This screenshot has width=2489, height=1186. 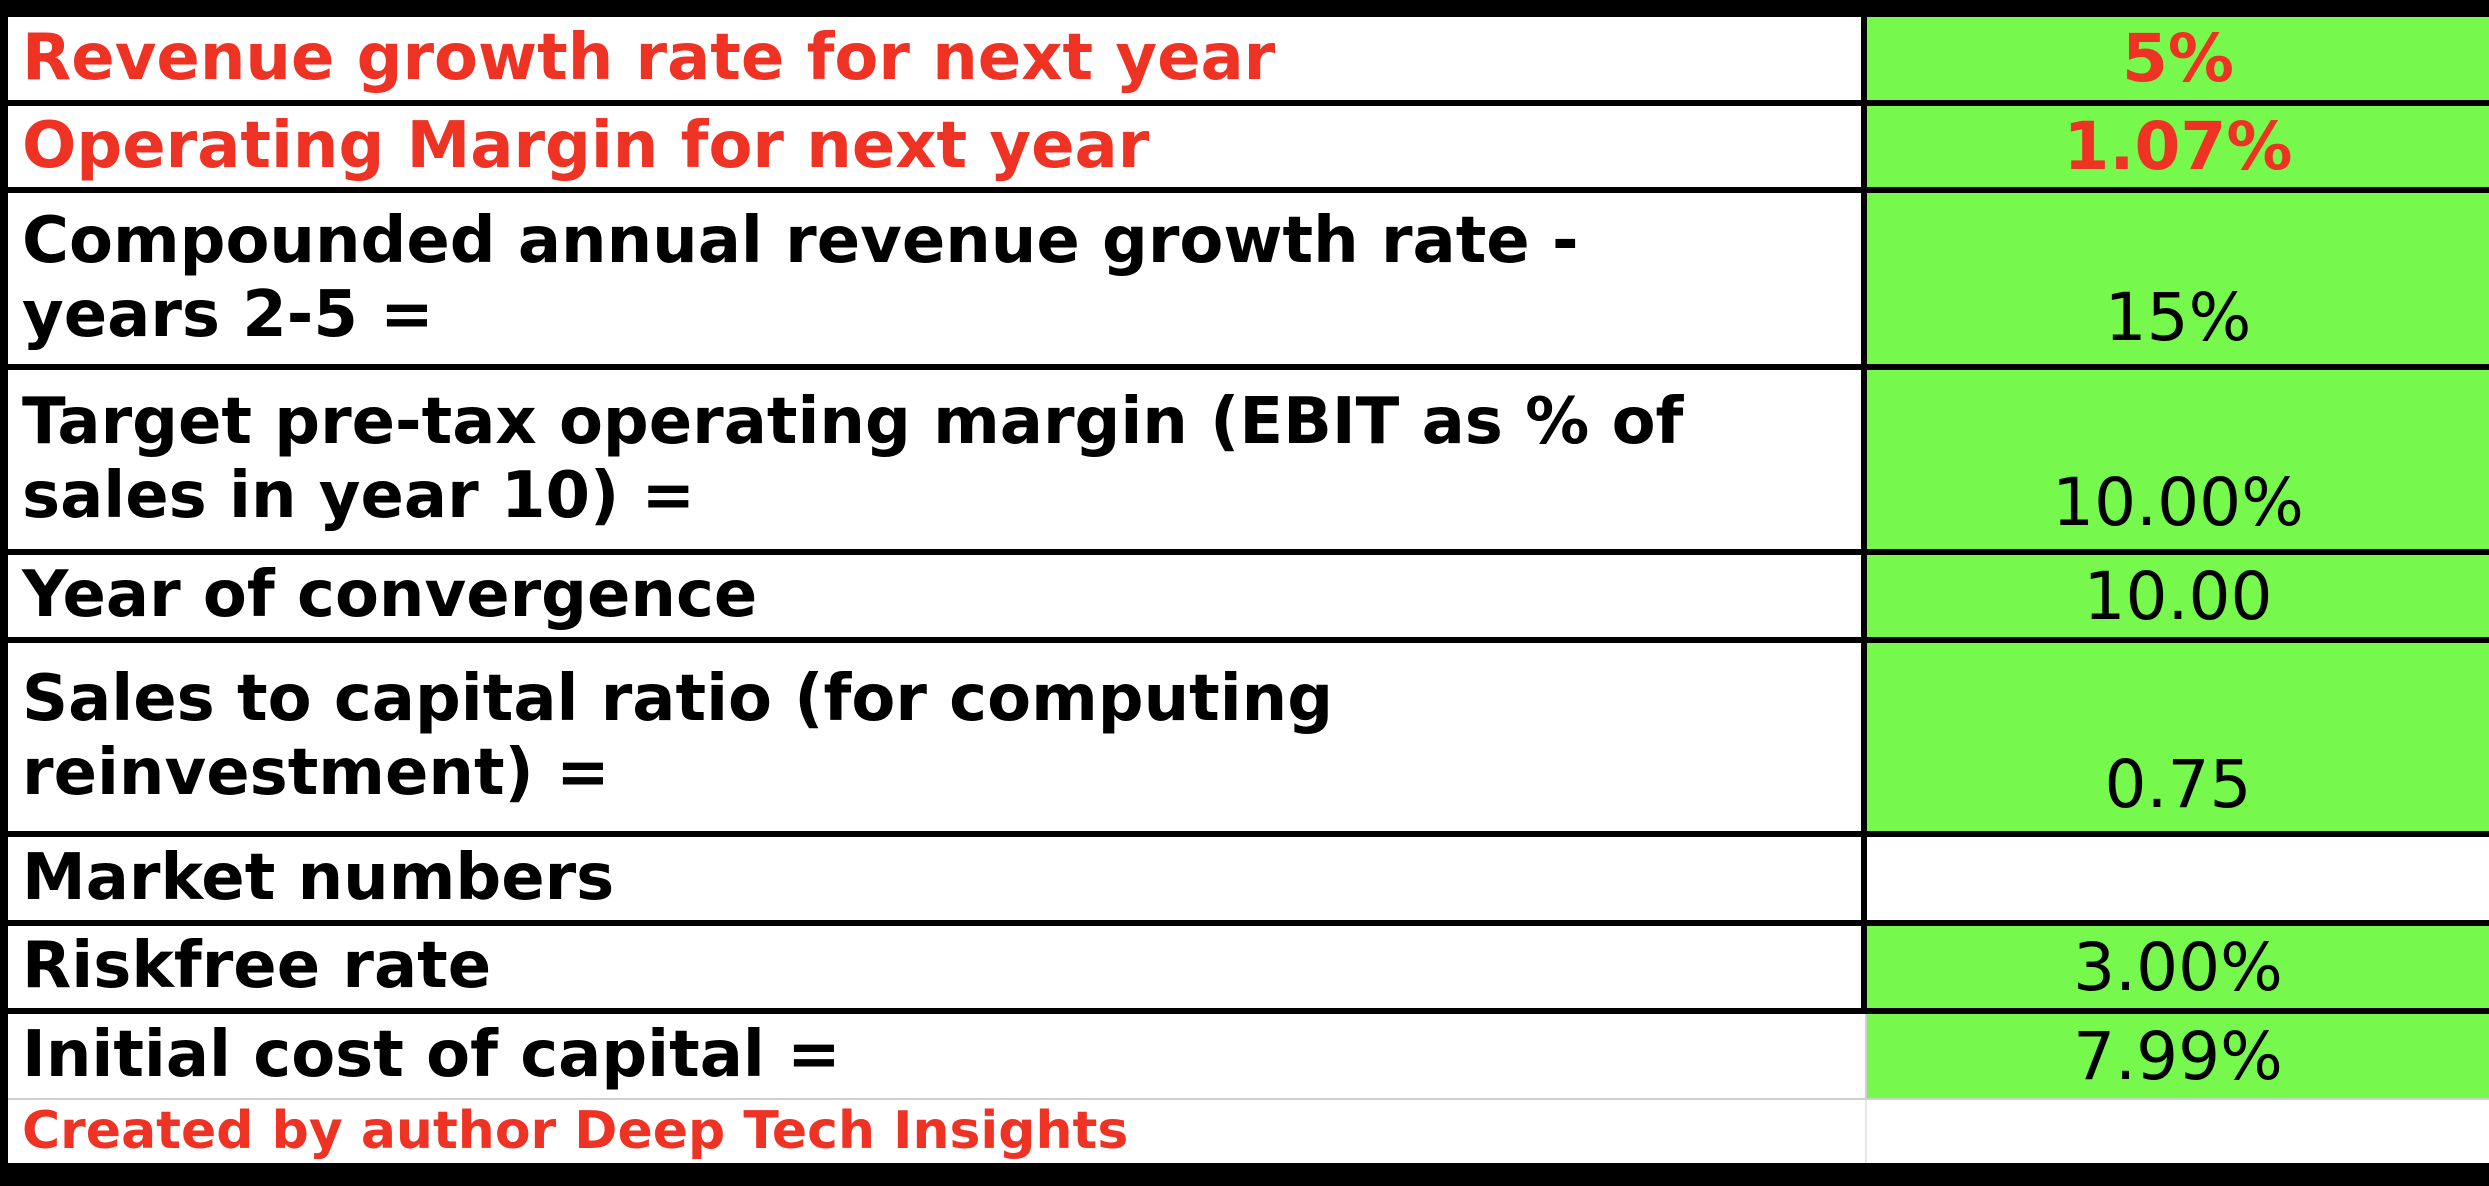 What do you see at coordinates (937, 878) in the screenshot?
I see `section-heading: Market numbers` at bounding box center [937, 878].